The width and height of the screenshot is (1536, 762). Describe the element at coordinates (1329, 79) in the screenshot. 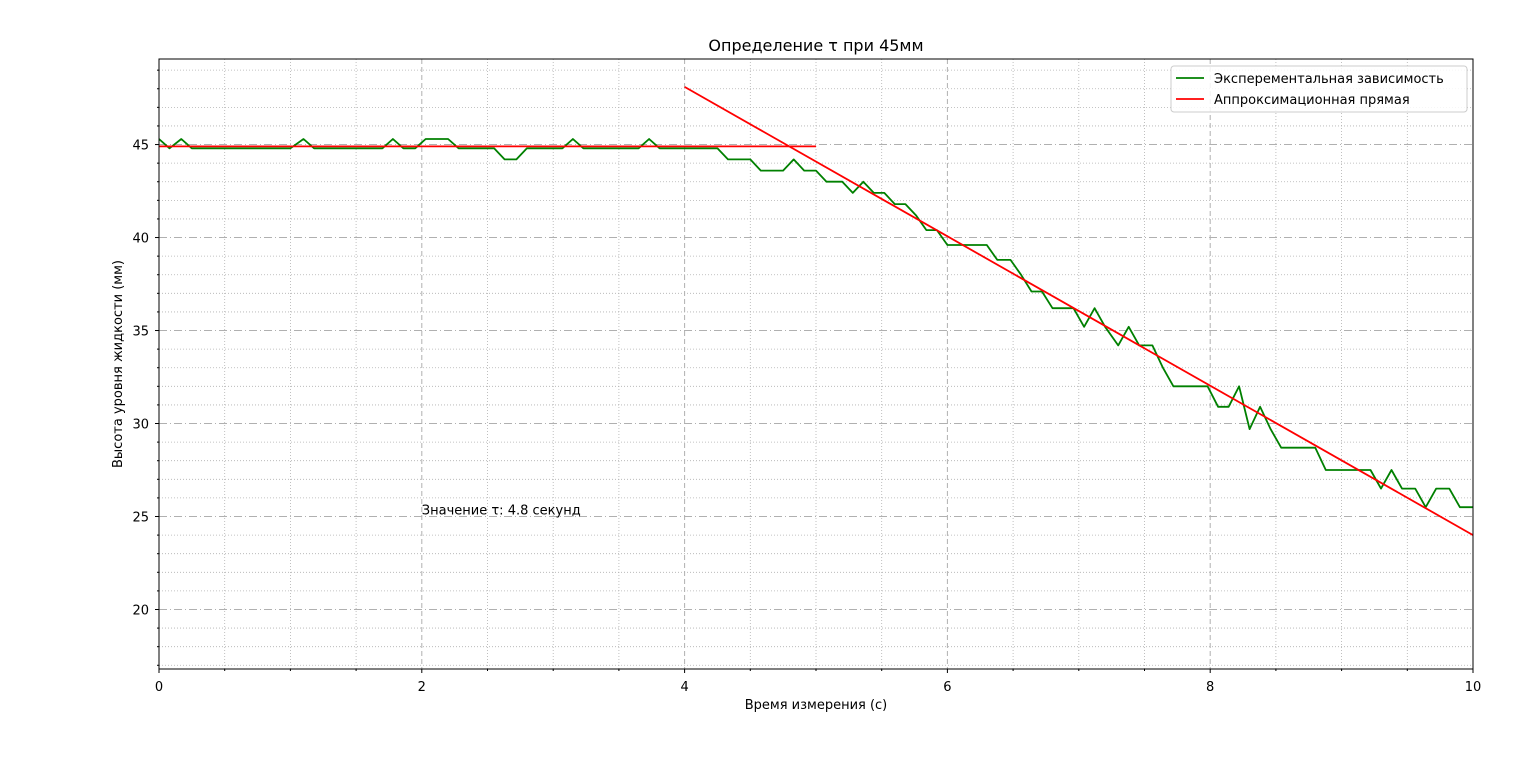

I see `legend-label: Эксперементальная зависимость` at that location.